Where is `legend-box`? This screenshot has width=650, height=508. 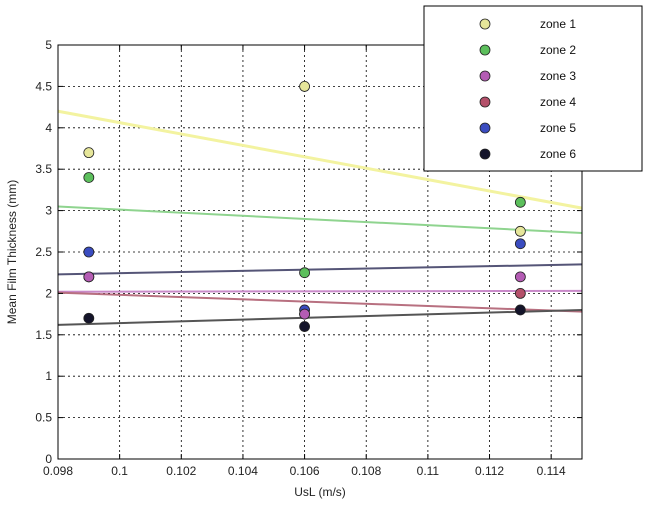
legend-box is located at coordinates (533, 88).